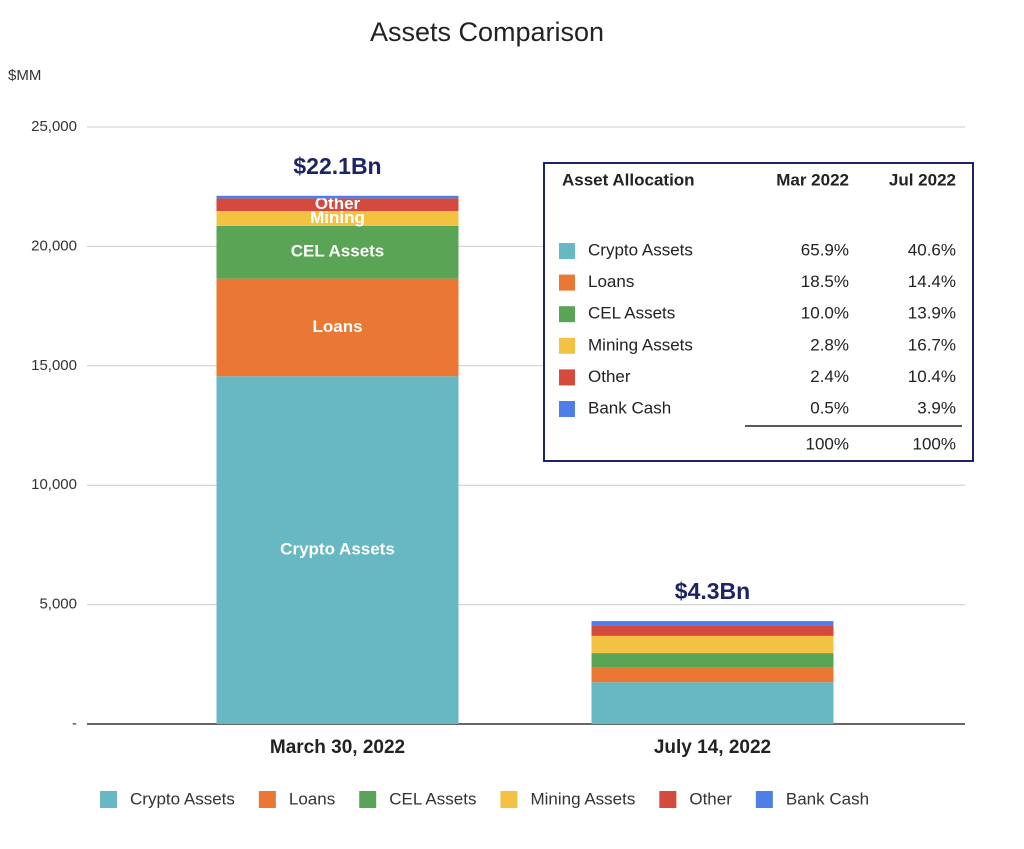 Image resolution: width=1024 pixels, height=849 pixels. Describe the element at coordinates (54, 484) in the screenshot. I see `y-tick-label: 10,000` at that location.